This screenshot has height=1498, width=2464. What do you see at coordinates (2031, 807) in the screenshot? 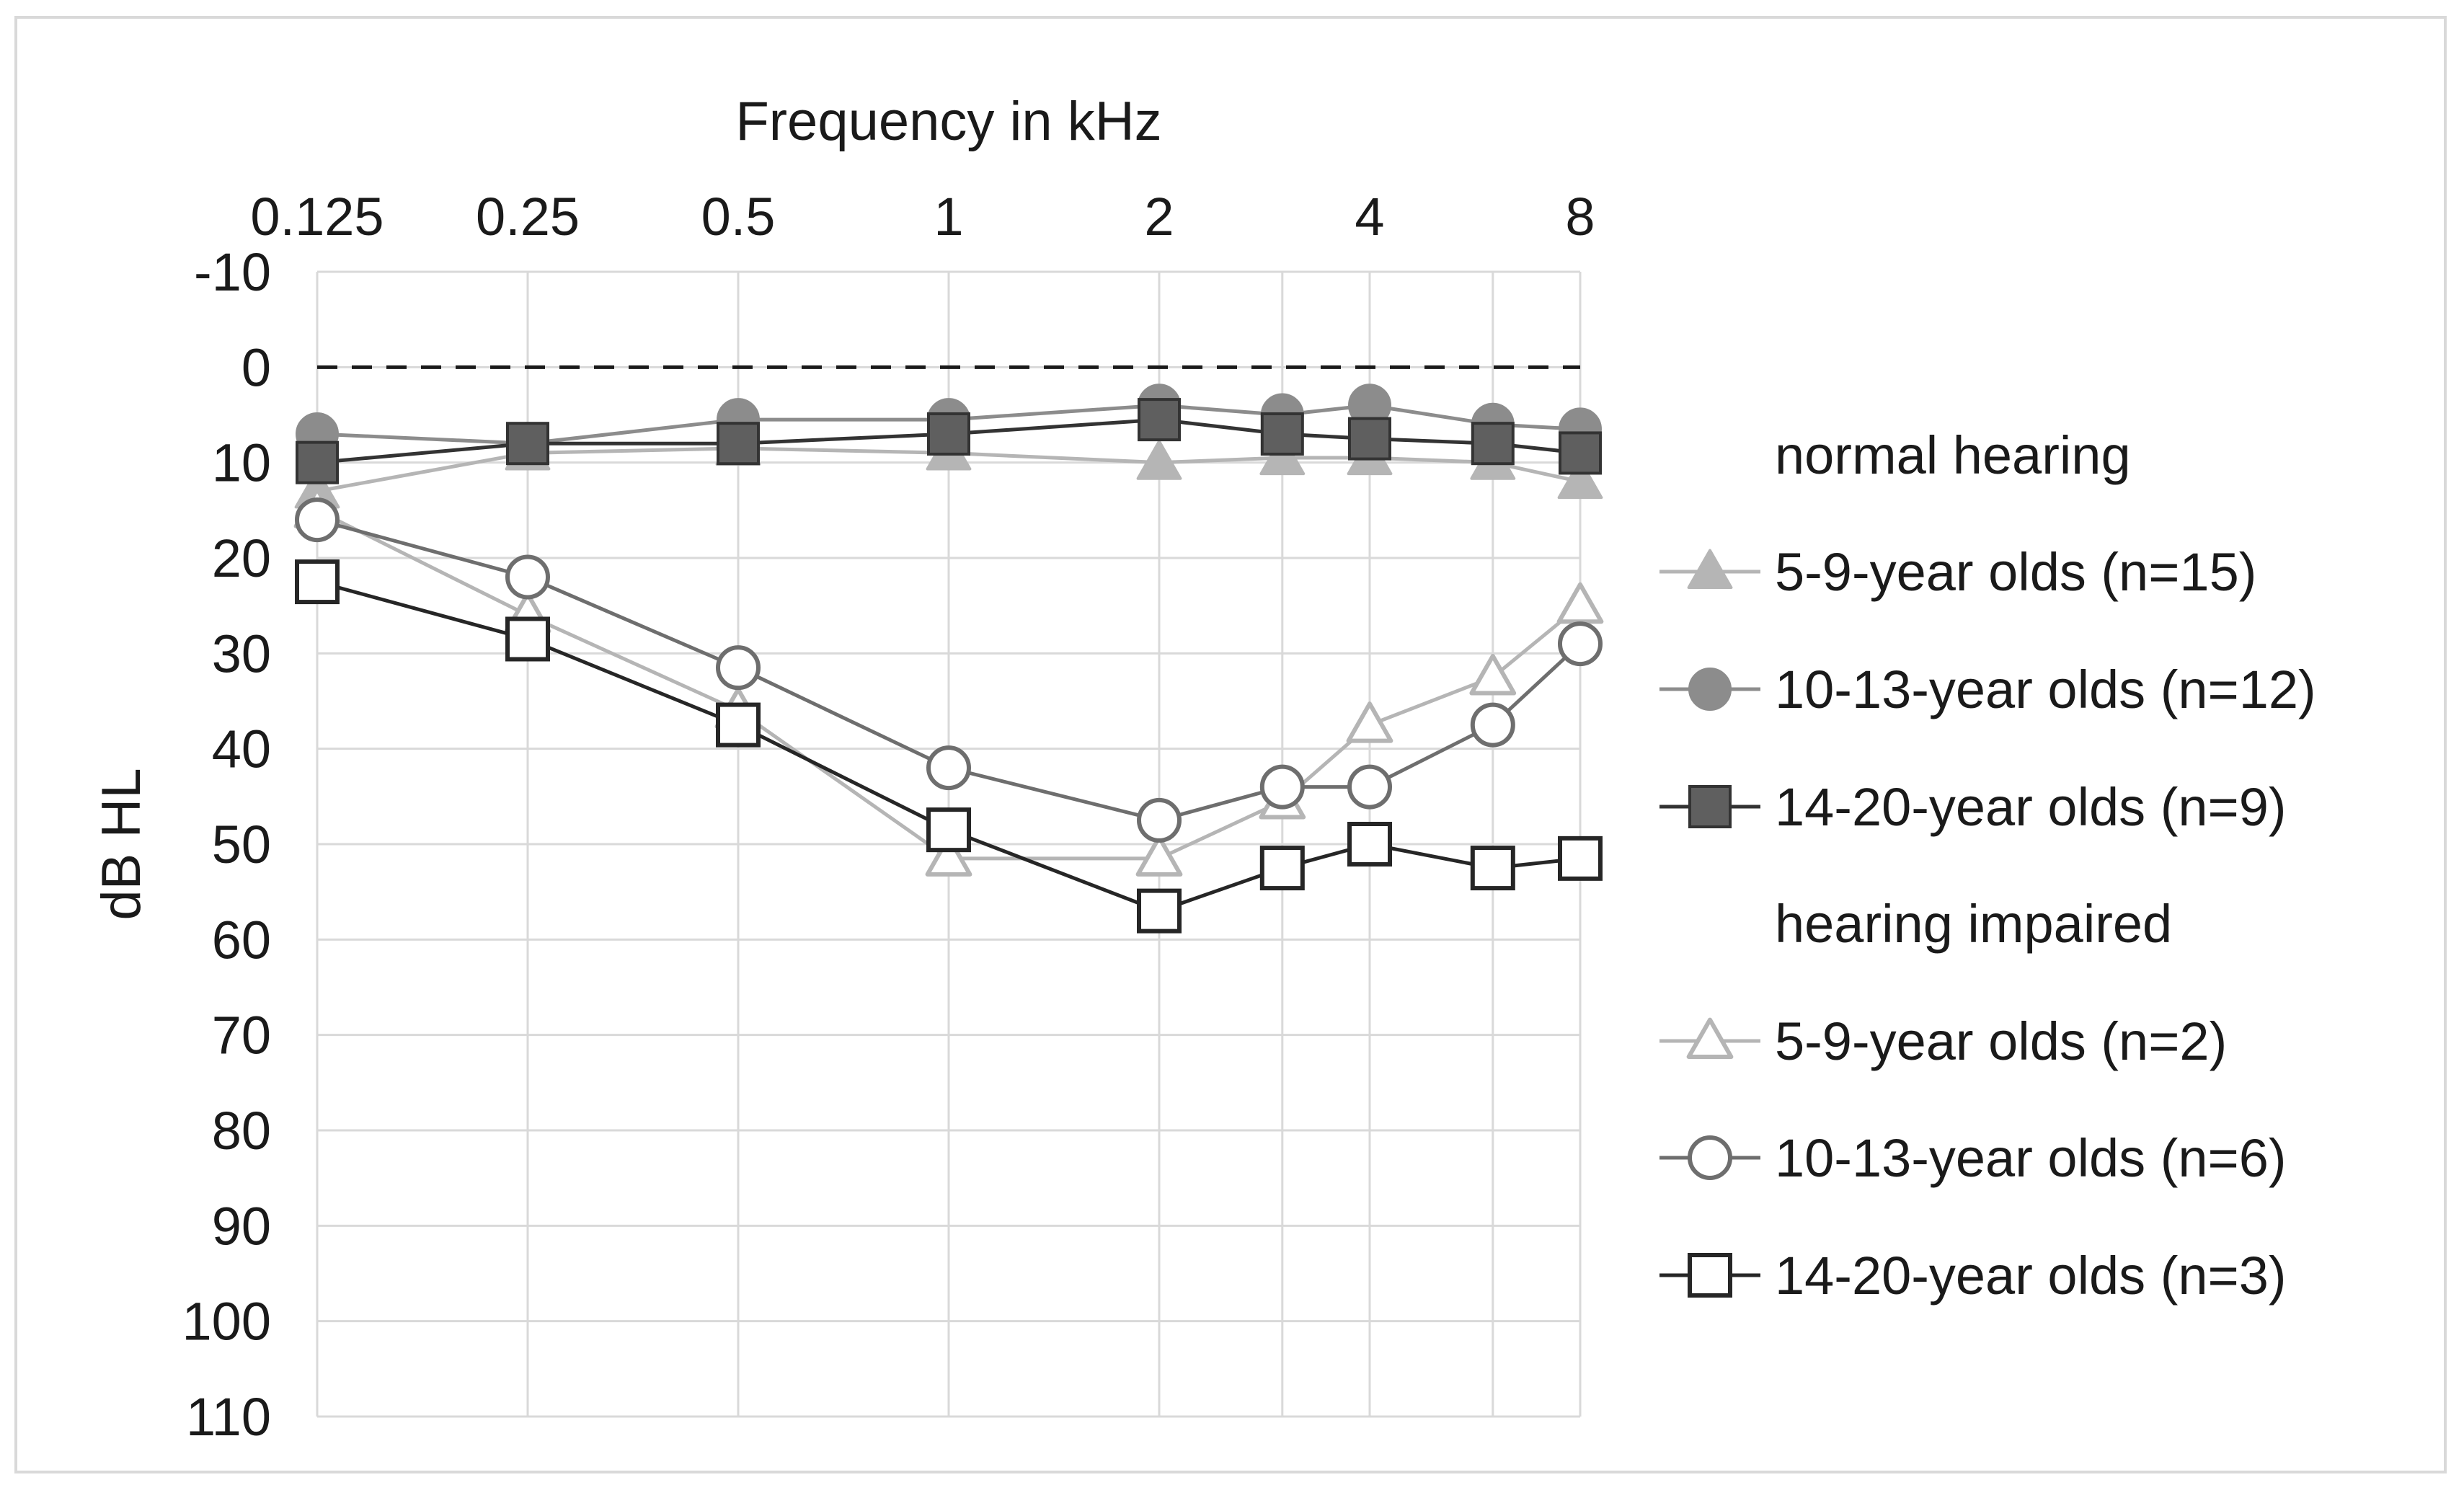
I see `legend-label: 14-20-year olds (n=9)` at bounding box center [2031, 807].